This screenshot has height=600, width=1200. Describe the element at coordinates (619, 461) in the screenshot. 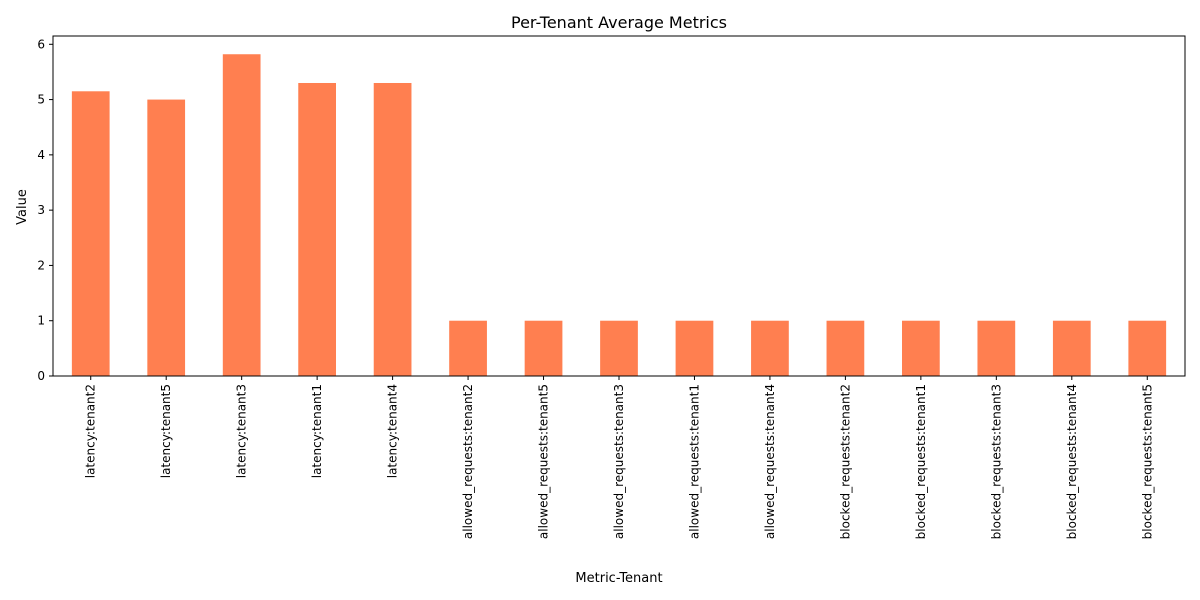

I see `x-tick-label: allowed_requests:tenant3` at that location.